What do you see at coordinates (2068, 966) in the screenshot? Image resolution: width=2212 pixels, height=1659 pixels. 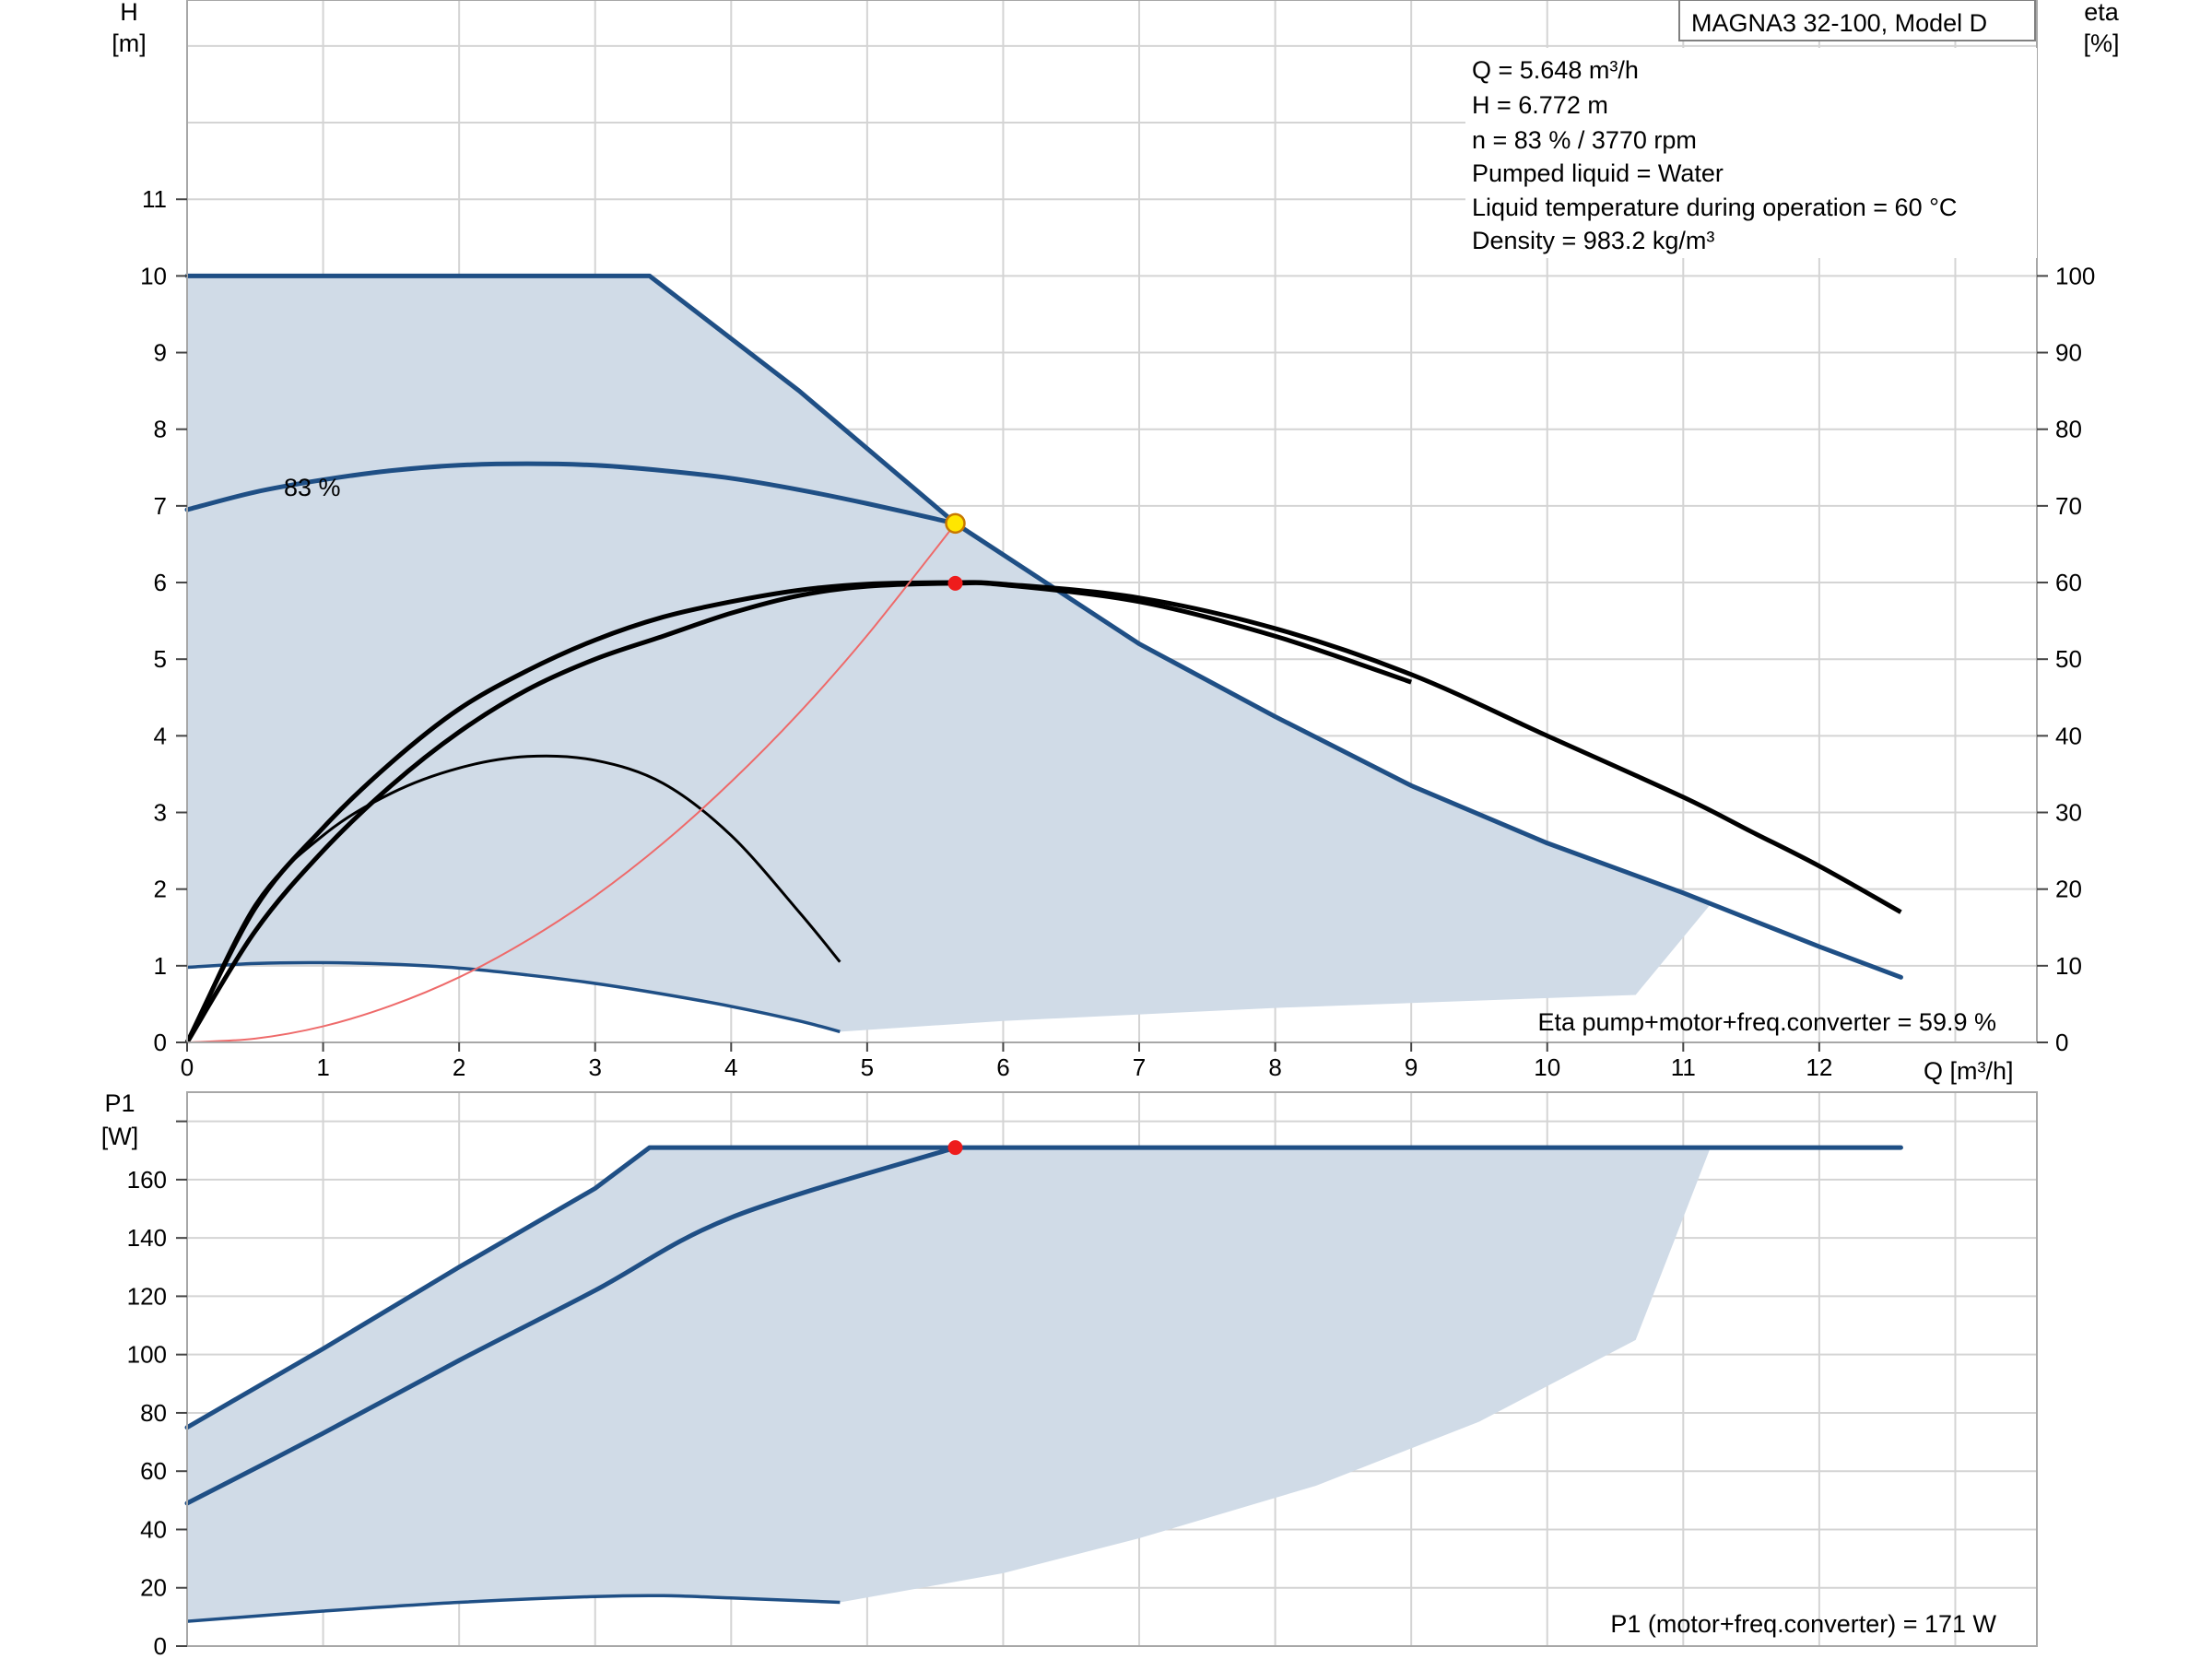 I see `eta-tick-label: 10` at bounding box center [2068, 966].